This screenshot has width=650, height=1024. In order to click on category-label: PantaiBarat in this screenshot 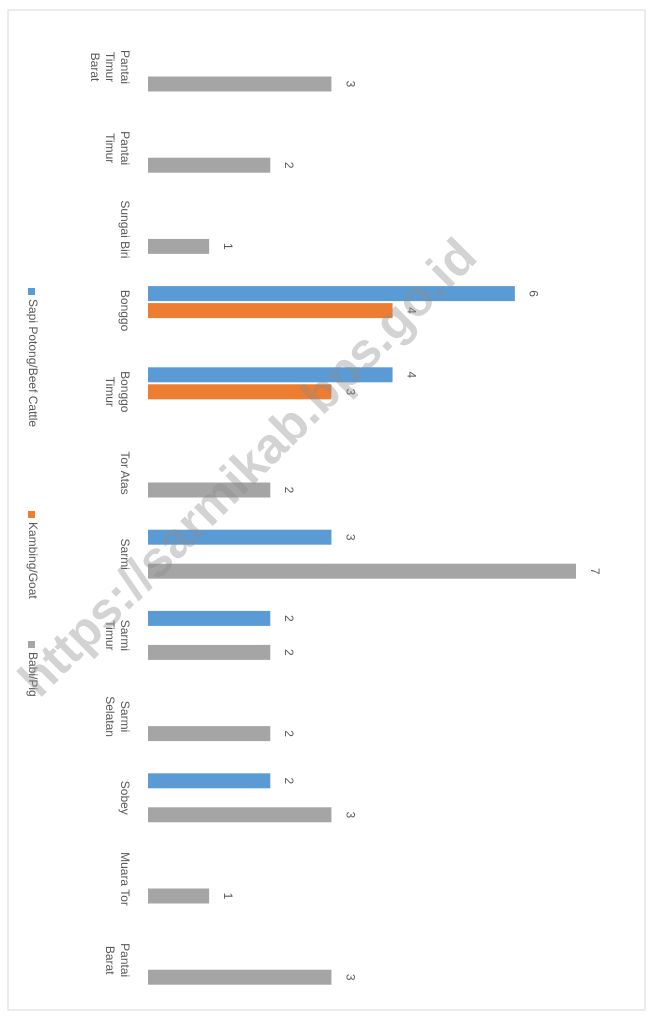, I will do `click(117, 960)`.